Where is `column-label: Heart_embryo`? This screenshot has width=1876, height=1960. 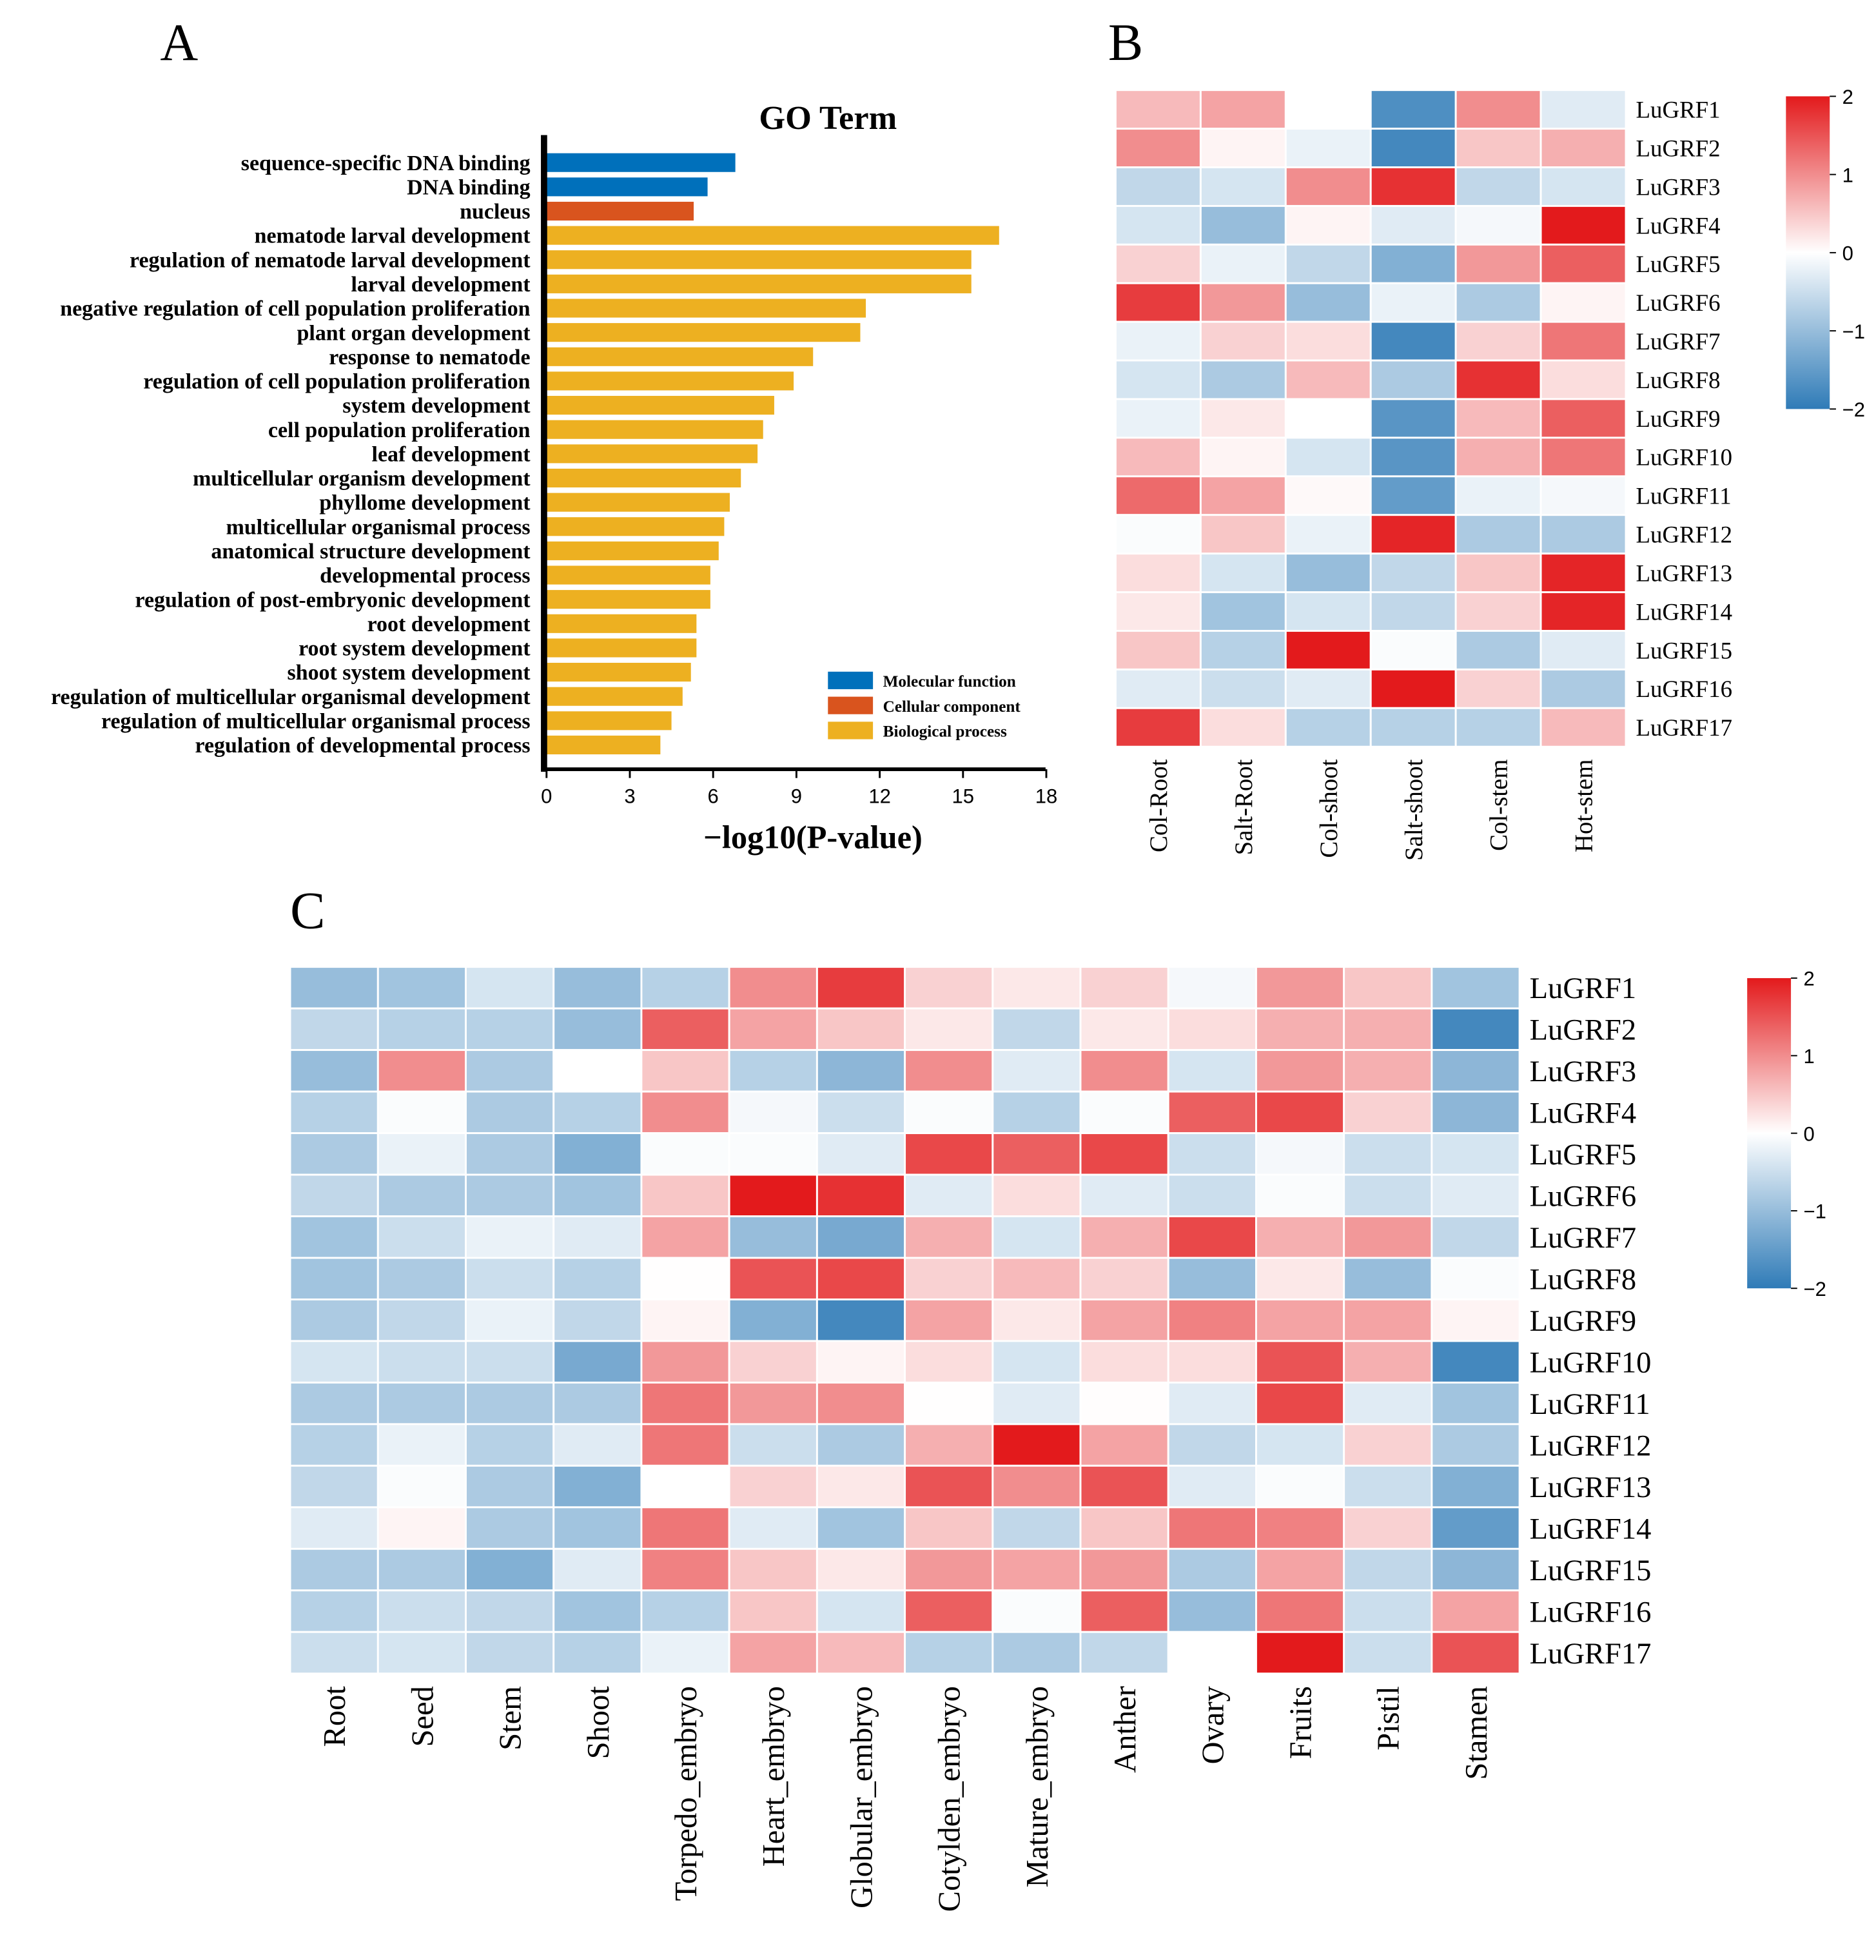
column-label: Heart_embryo is located at coordinates (774, 1776).